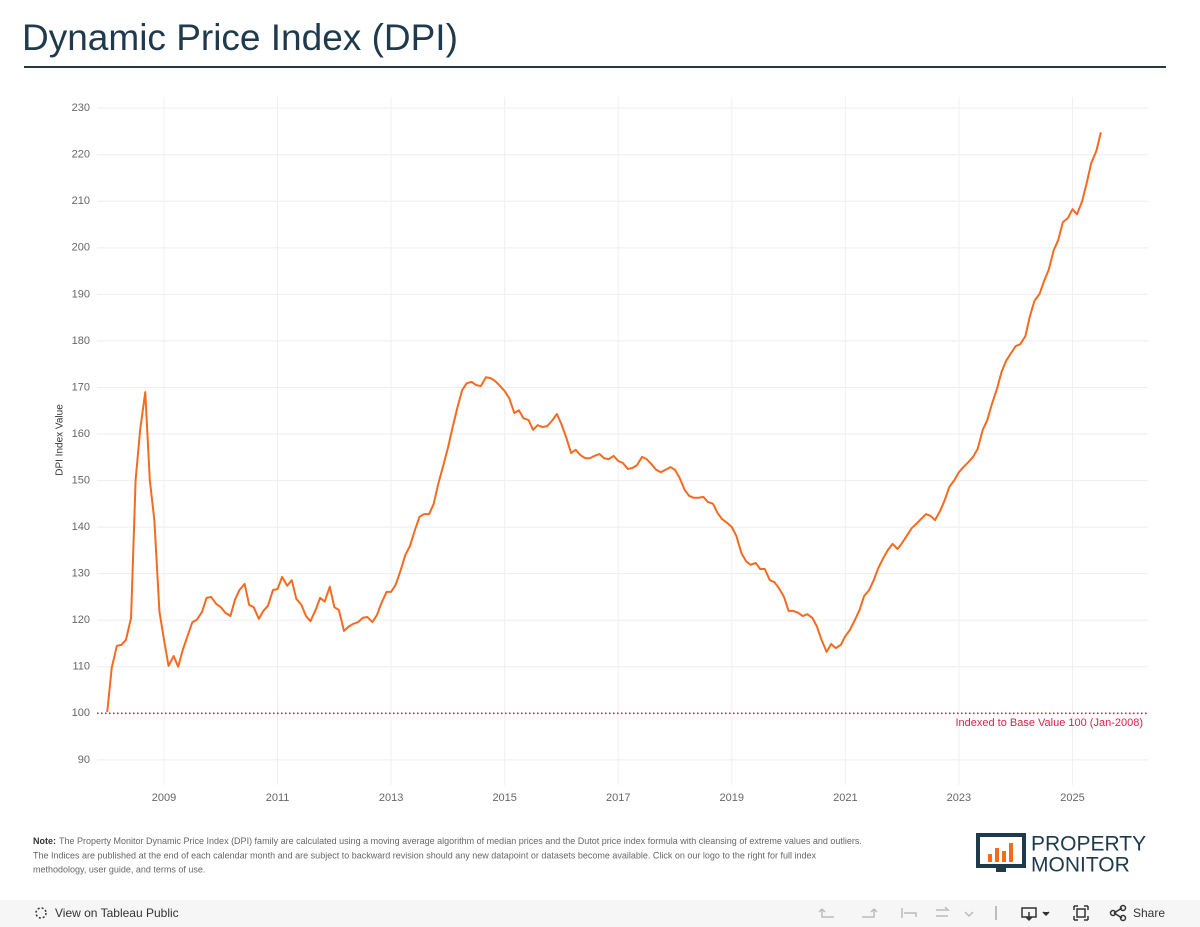 The width and height of the screenshot is (1200, 927). I want to click on fullscreen-button, so click(1081, 913).